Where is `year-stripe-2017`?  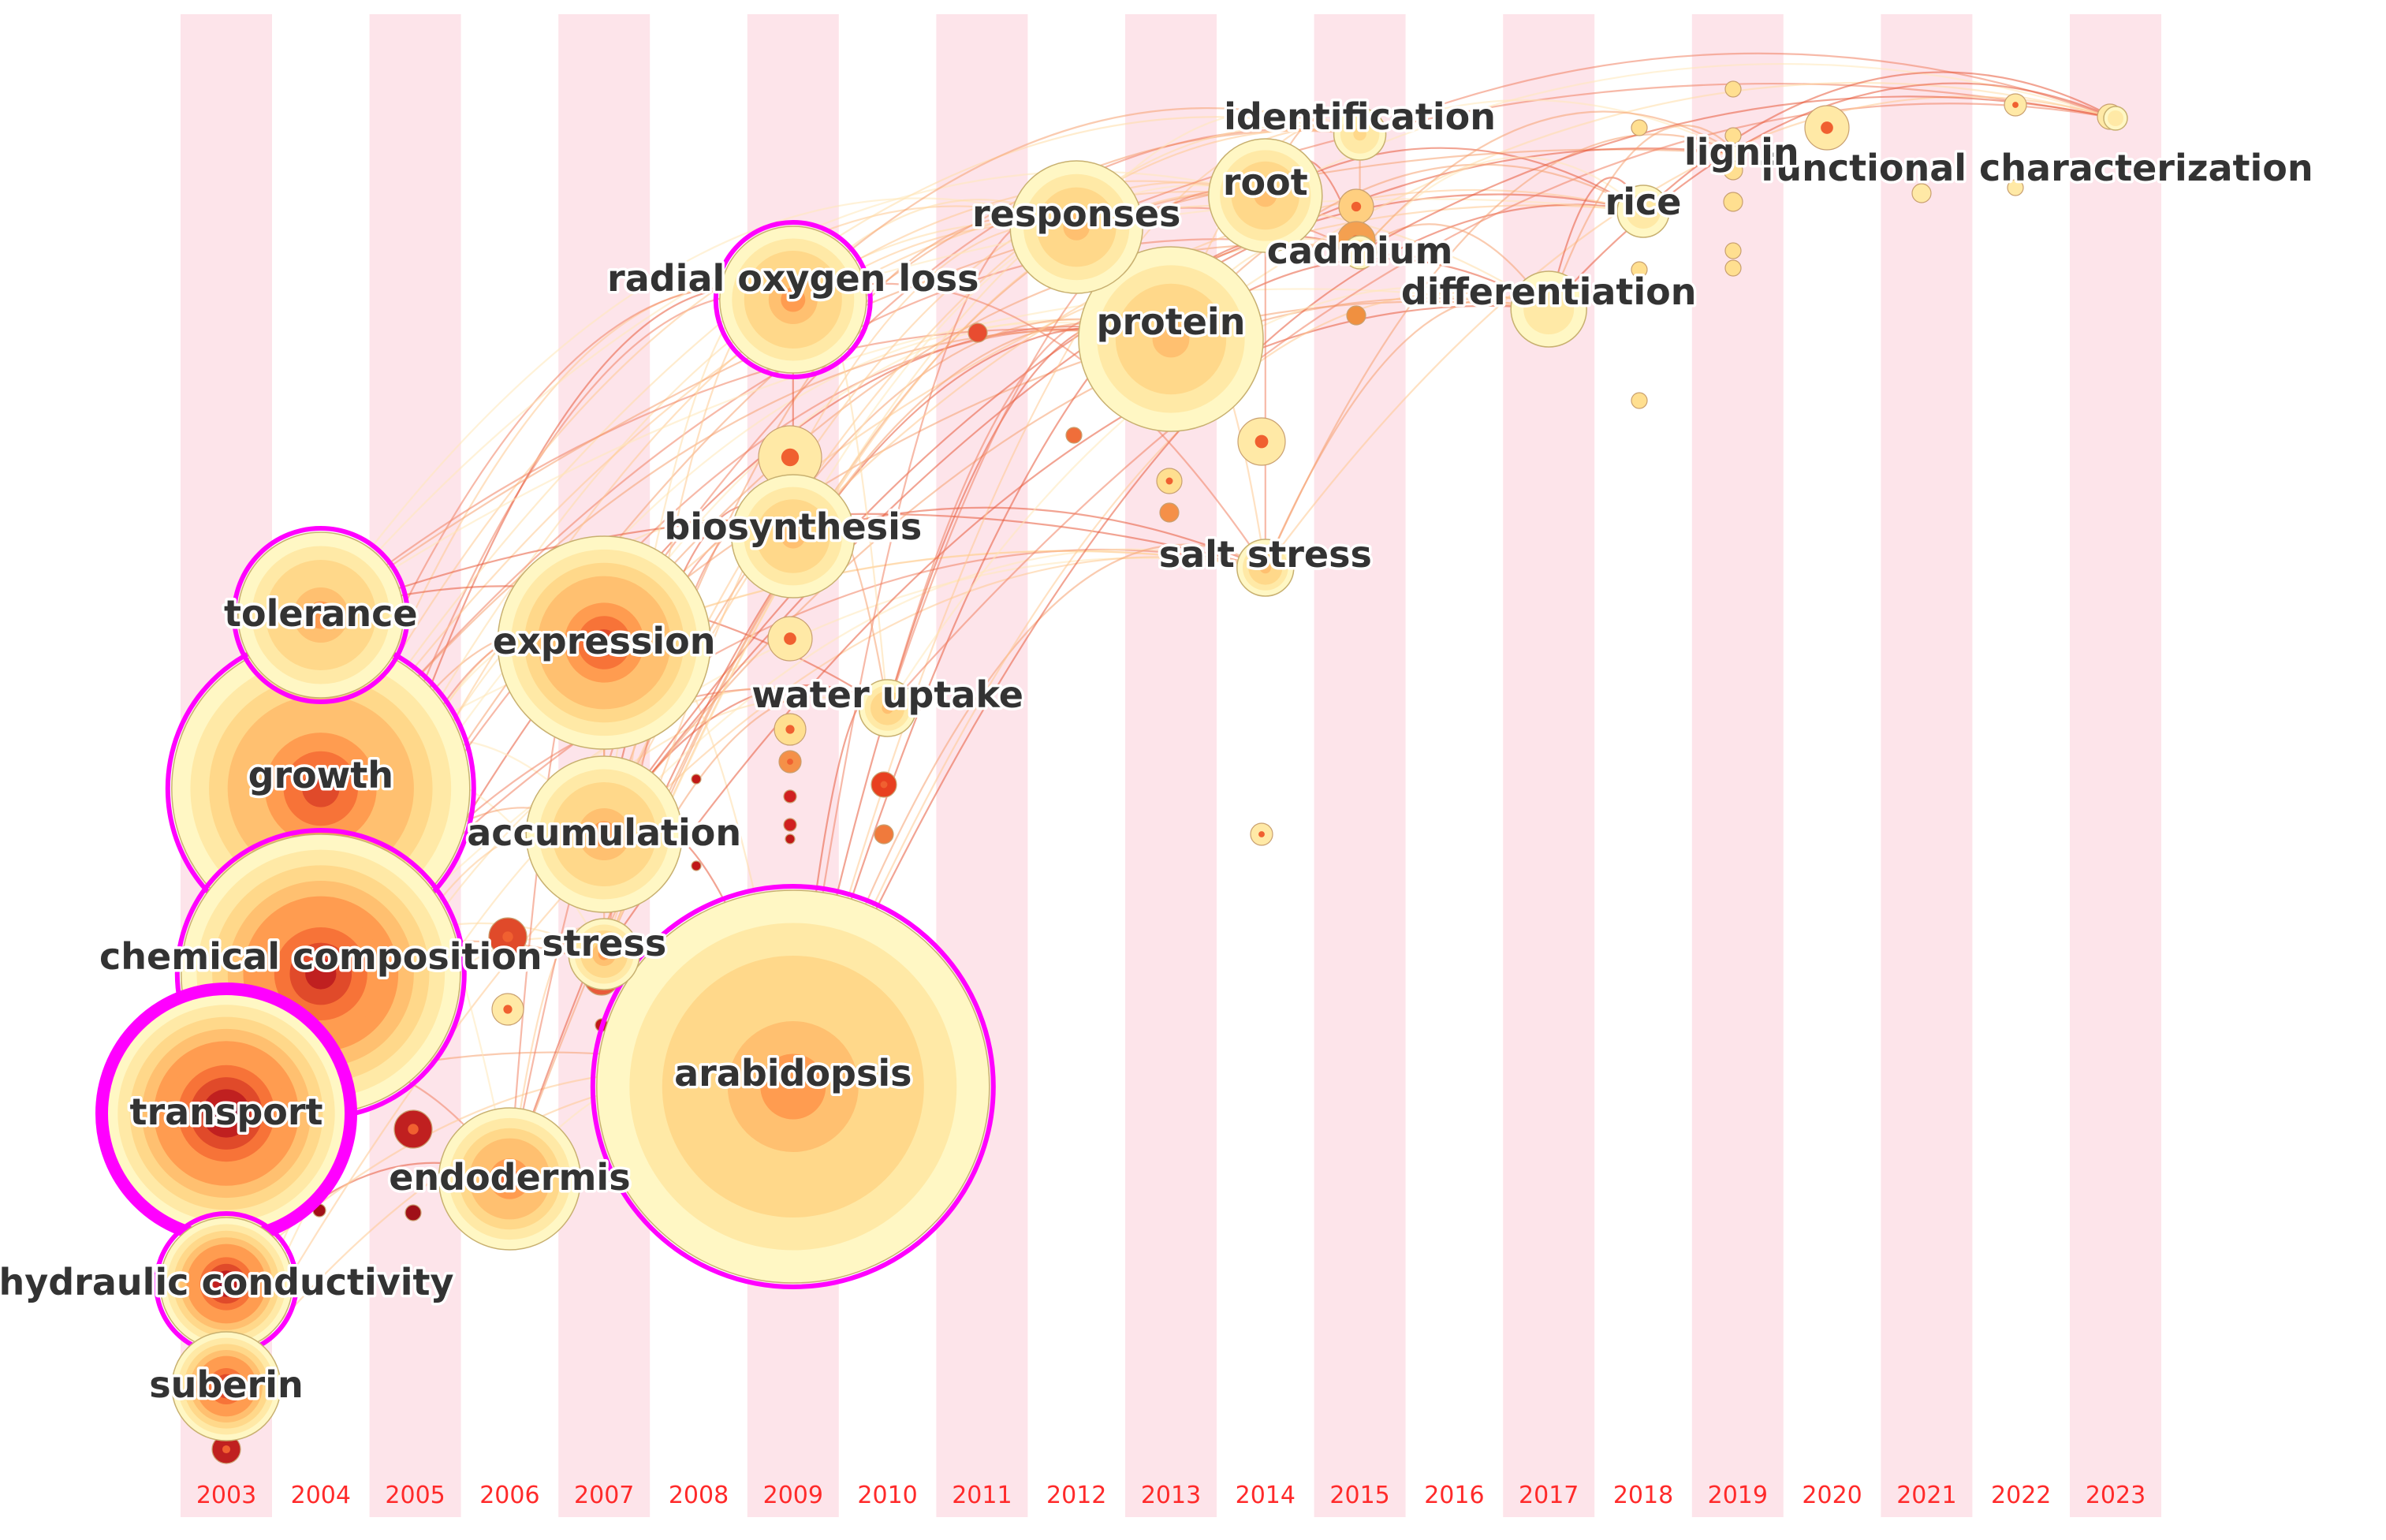
year-stripe-2017 is located at coordinates (1549, 765).